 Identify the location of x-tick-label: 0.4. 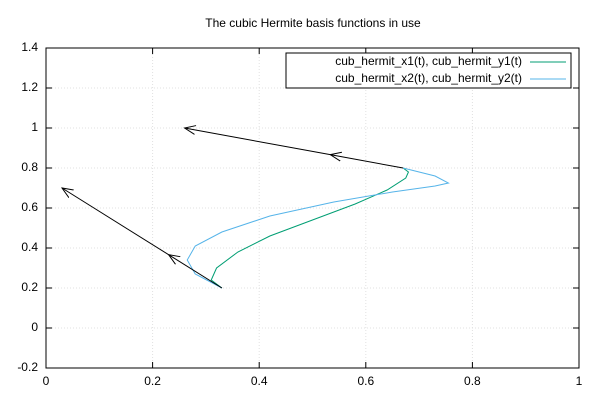
(259, 381).